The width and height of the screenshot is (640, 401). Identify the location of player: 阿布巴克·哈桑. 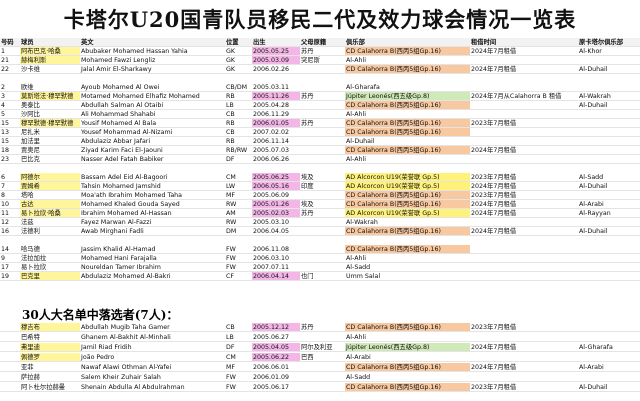
(50, 51).